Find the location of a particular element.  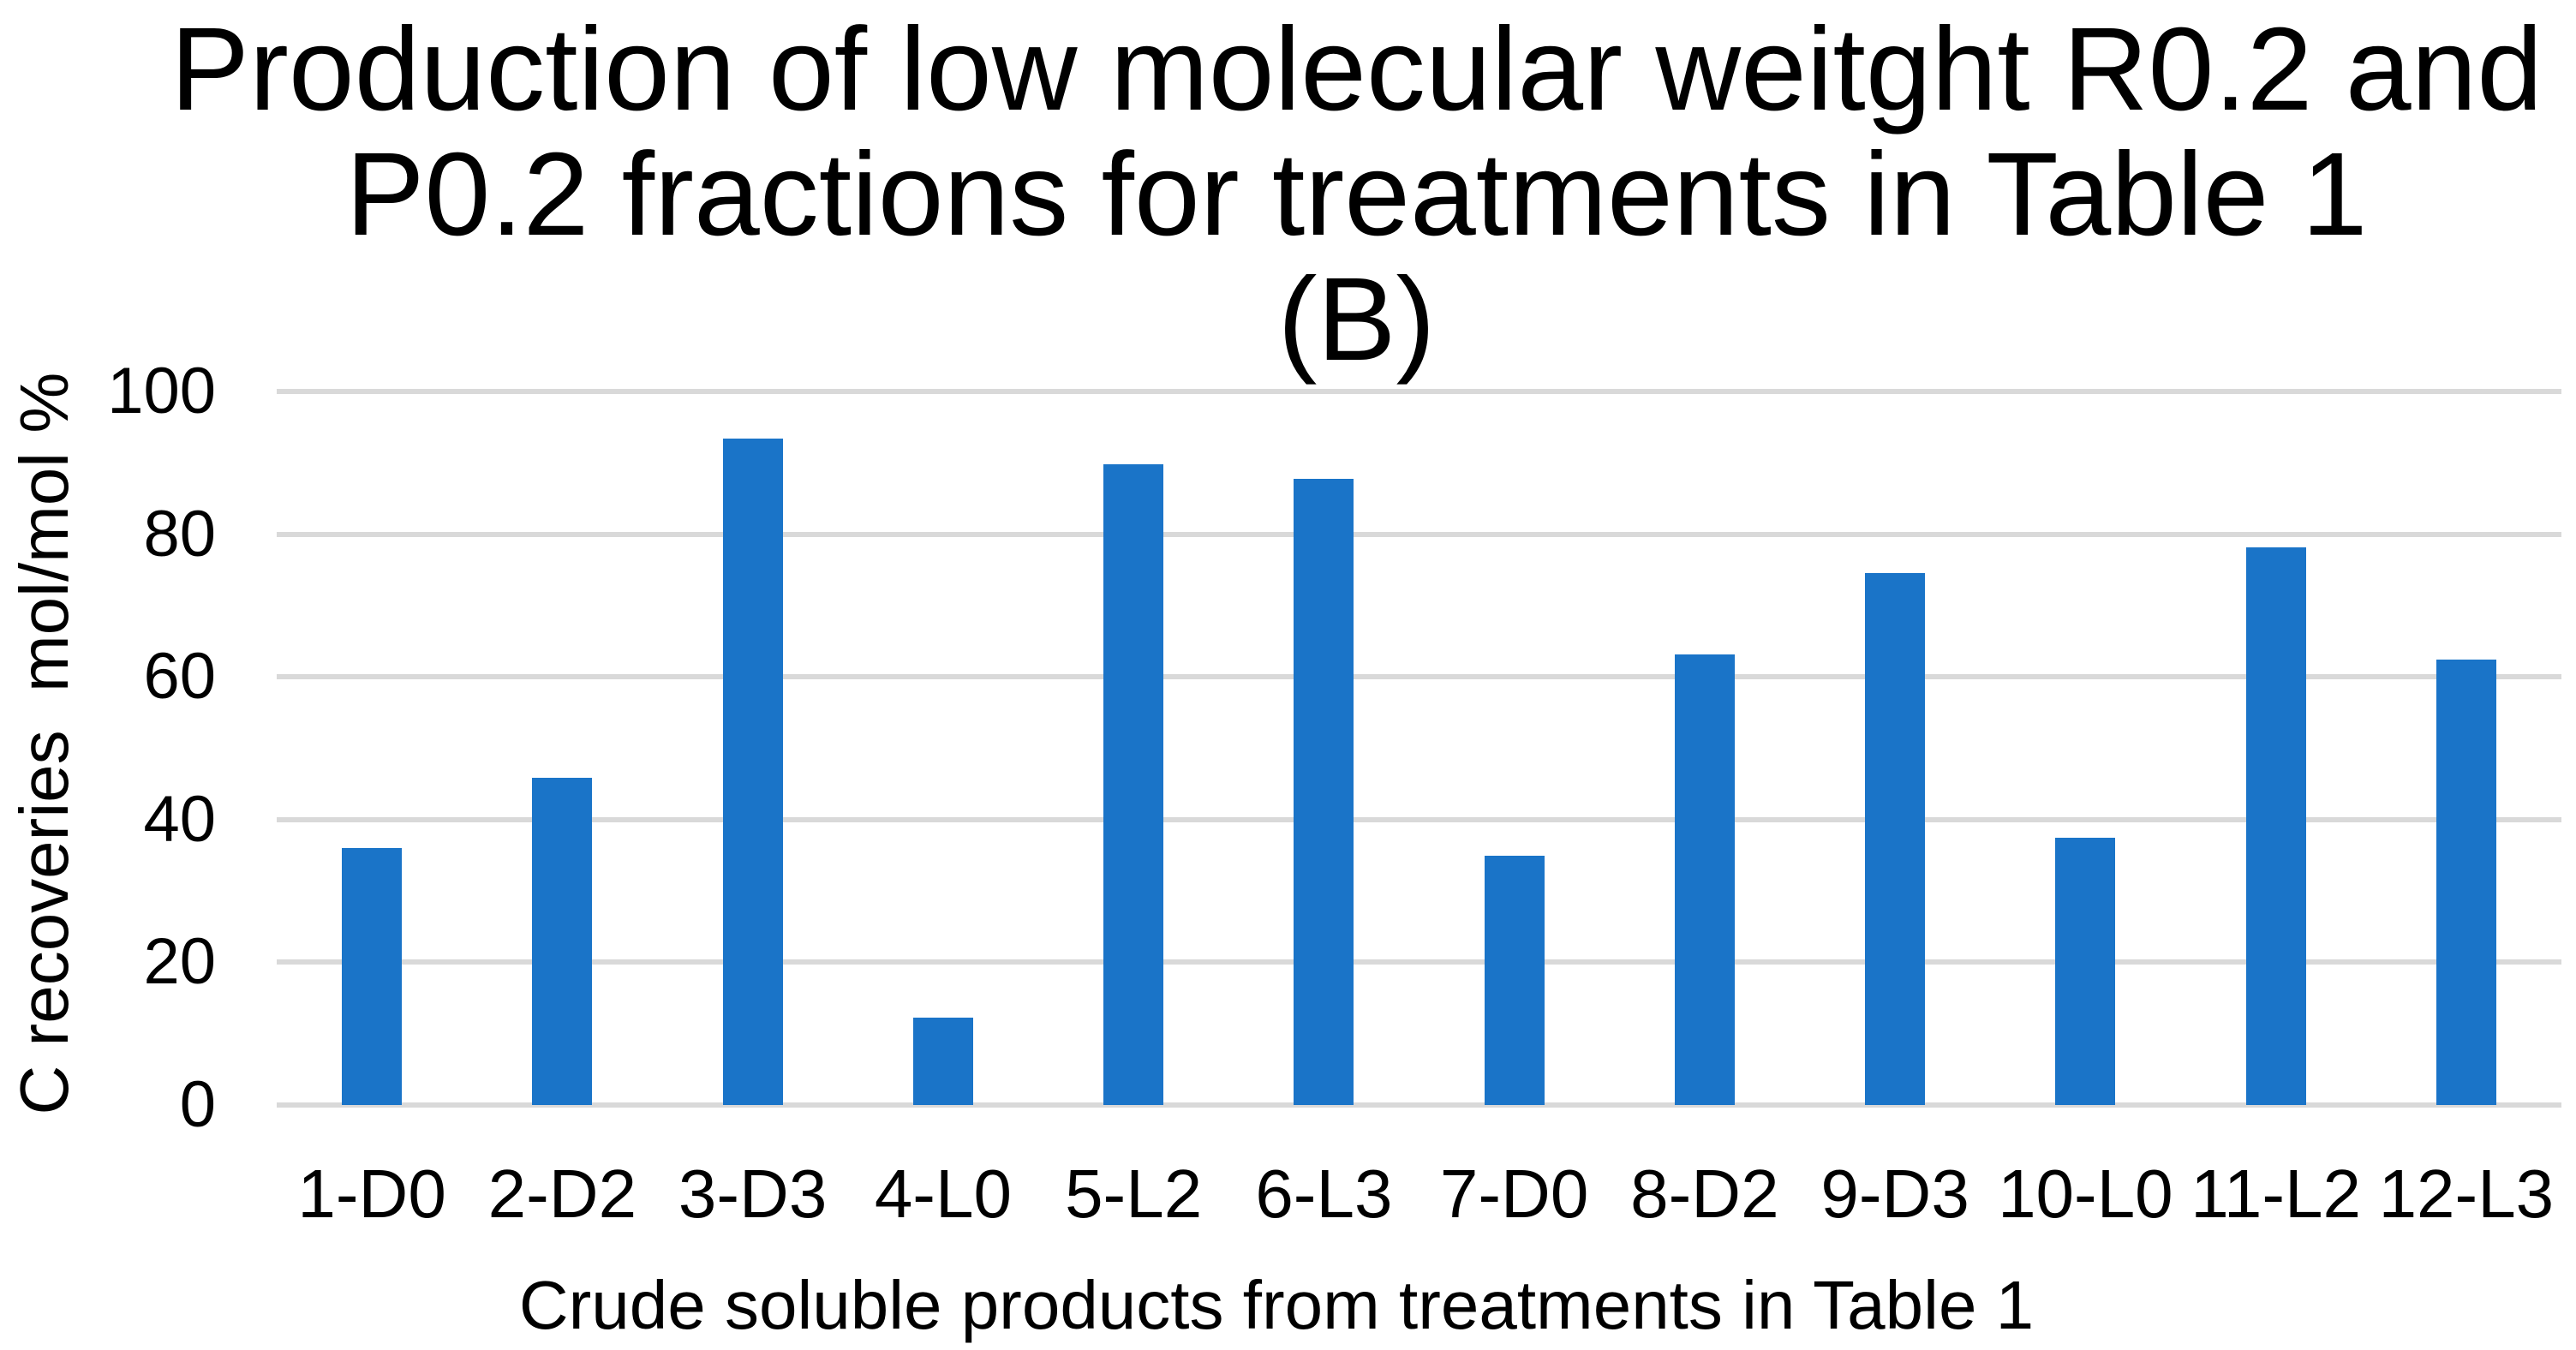

bar-5-L2 is located at coordinates (1133, 784).